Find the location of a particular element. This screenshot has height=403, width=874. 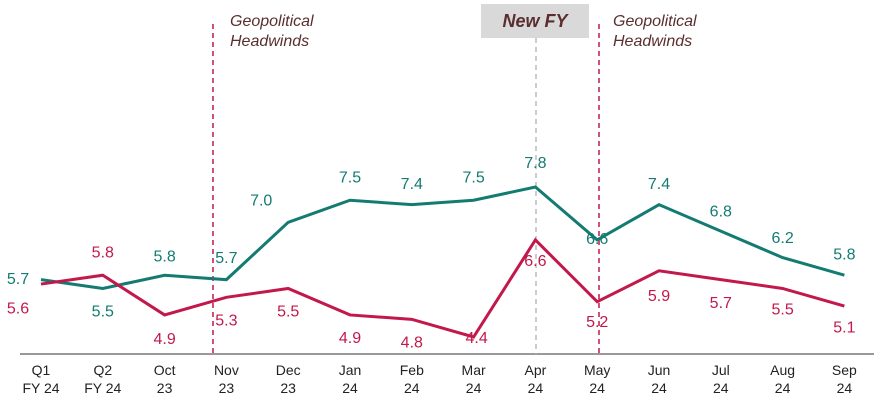

value-label: 4.4 is located at coordinates (476, 338).